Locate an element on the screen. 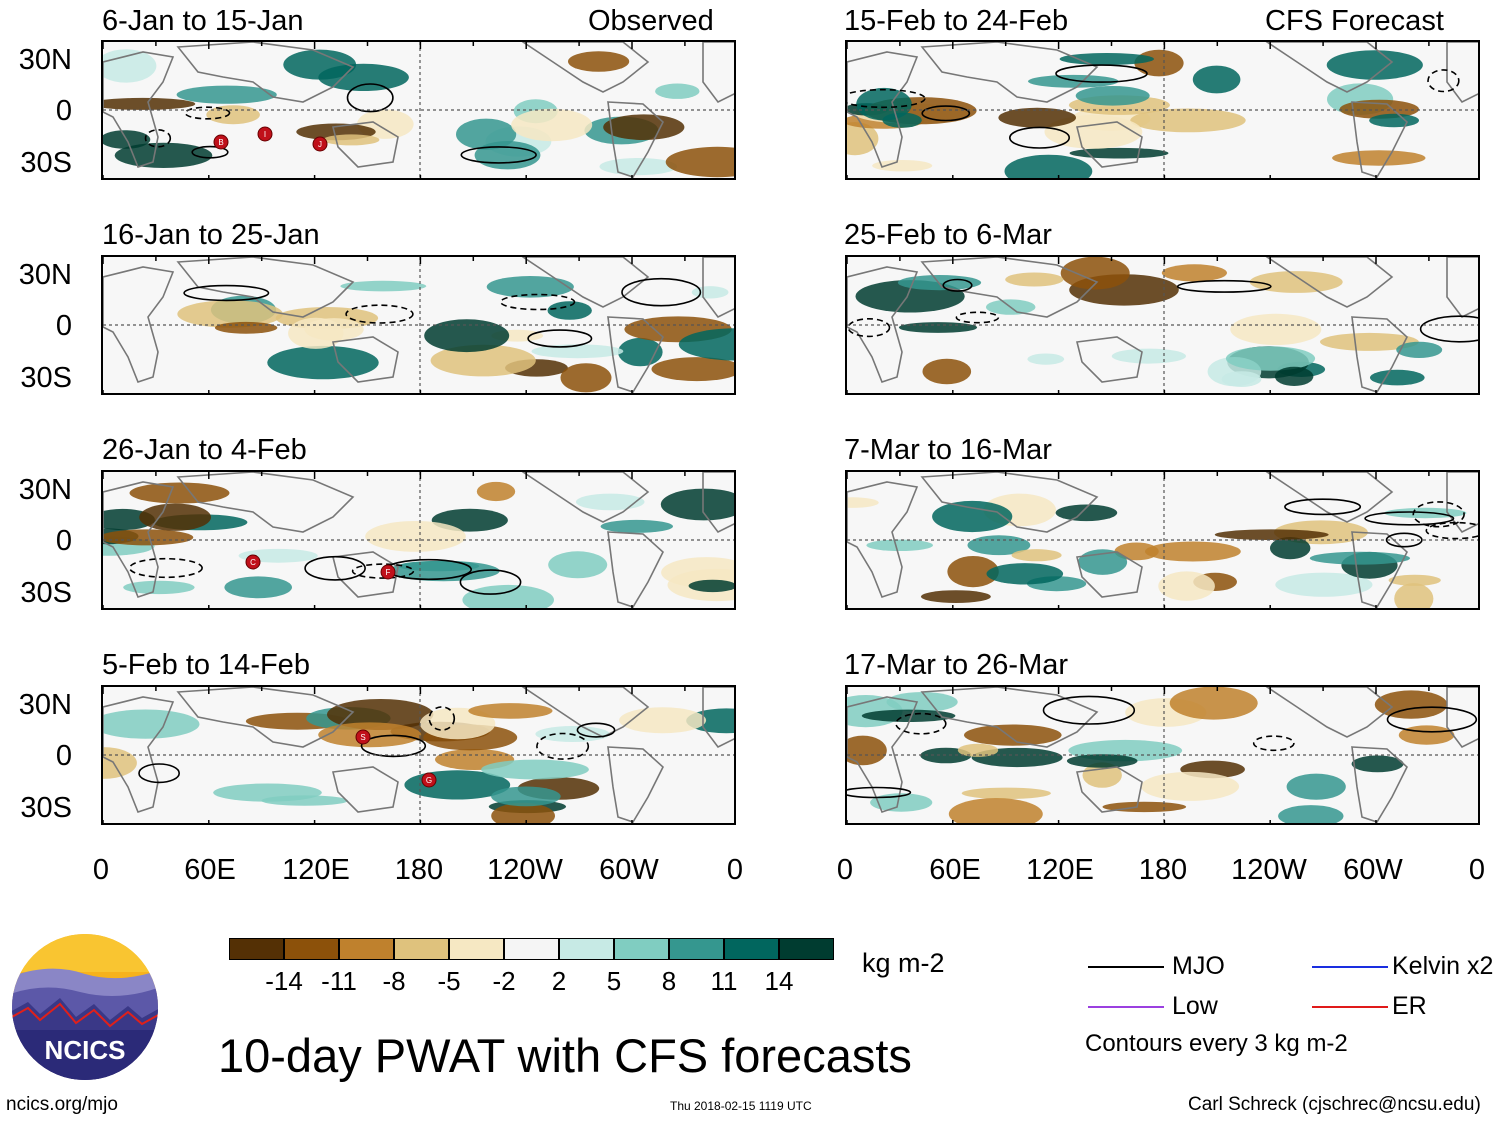 The width and height of the screenshot is (1510, 1121). panel-title-right-2: 25-Feb to 6-Mar is located at coordinates (948, 235).